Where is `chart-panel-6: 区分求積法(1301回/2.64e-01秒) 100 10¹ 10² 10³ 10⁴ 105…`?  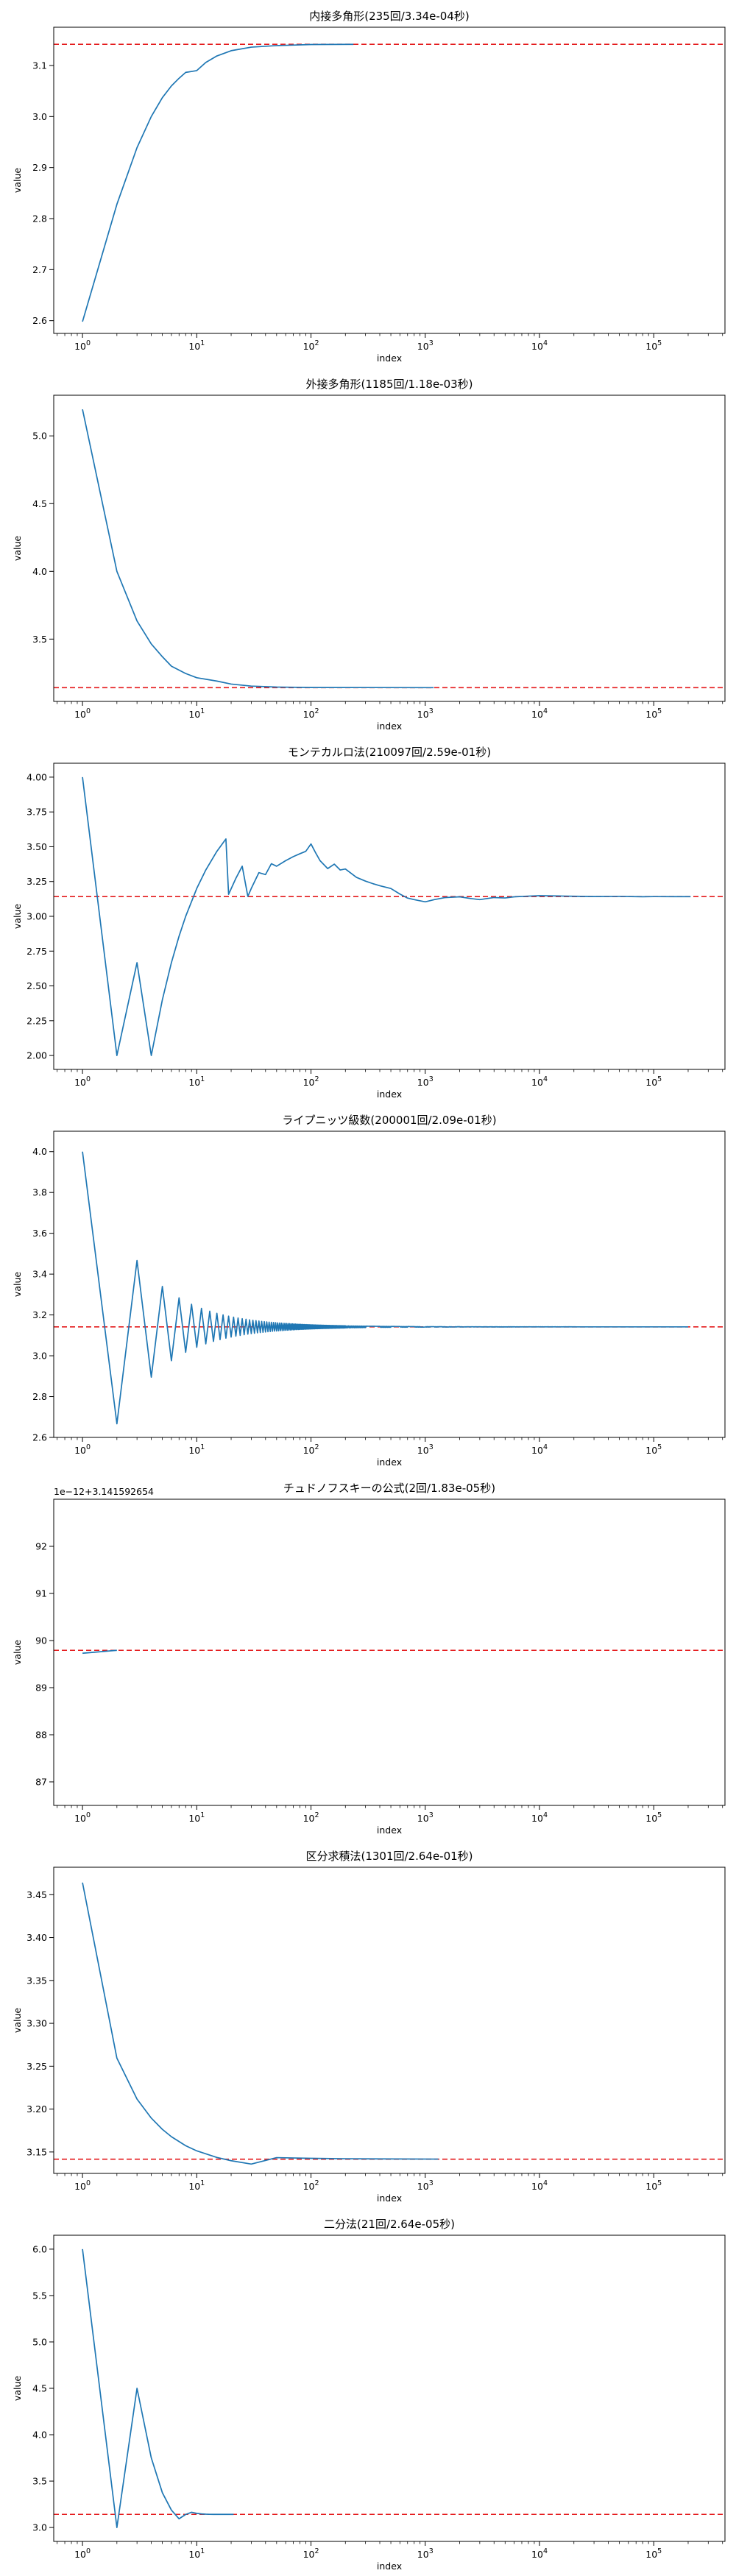 chart-panel-6: 区分求積法(1301回/2.64e-01秒) 100 10¹ 10² 10³ 10⁴ 105… is located at coordinates (369, 2027).